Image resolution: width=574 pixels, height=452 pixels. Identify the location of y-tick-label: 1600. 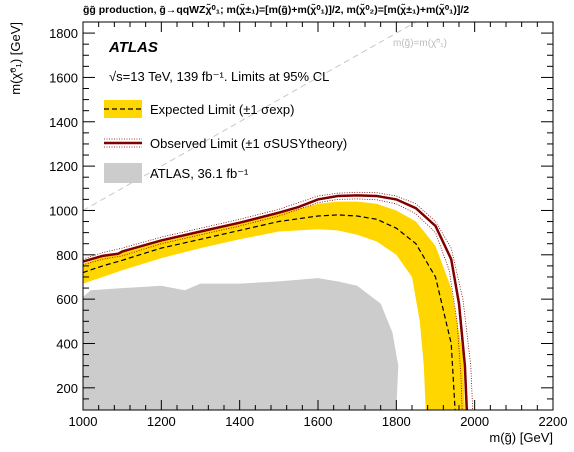
(63, 77).